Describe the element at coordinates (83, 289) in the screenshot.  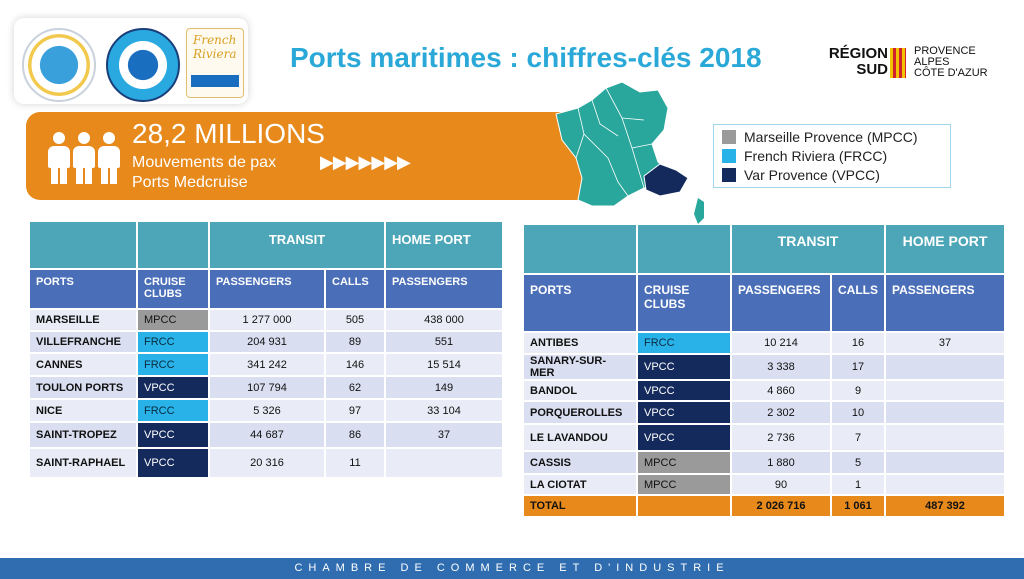
I see `ports-column-header: PORTS` at that location.